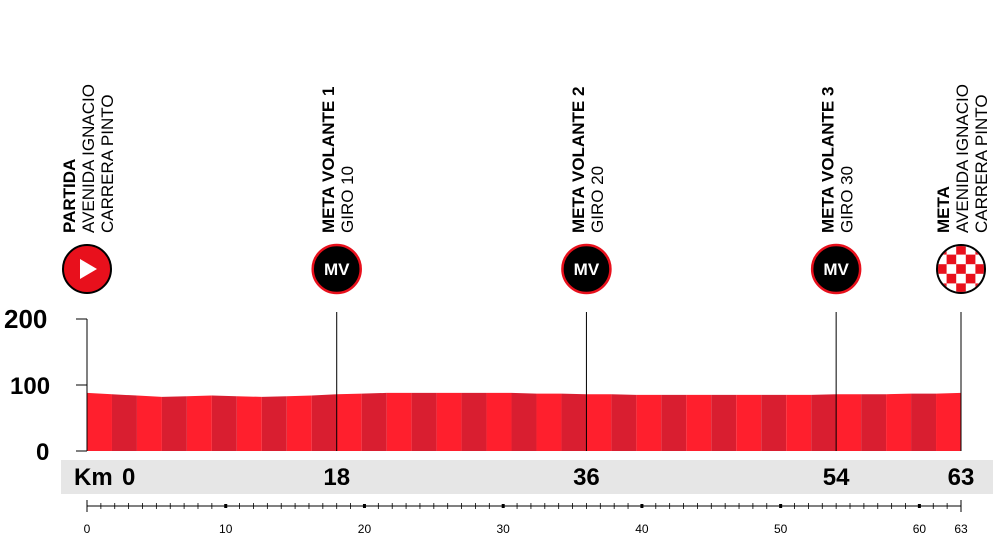  I want to click on km-prefix: Km, so click(93, 477).